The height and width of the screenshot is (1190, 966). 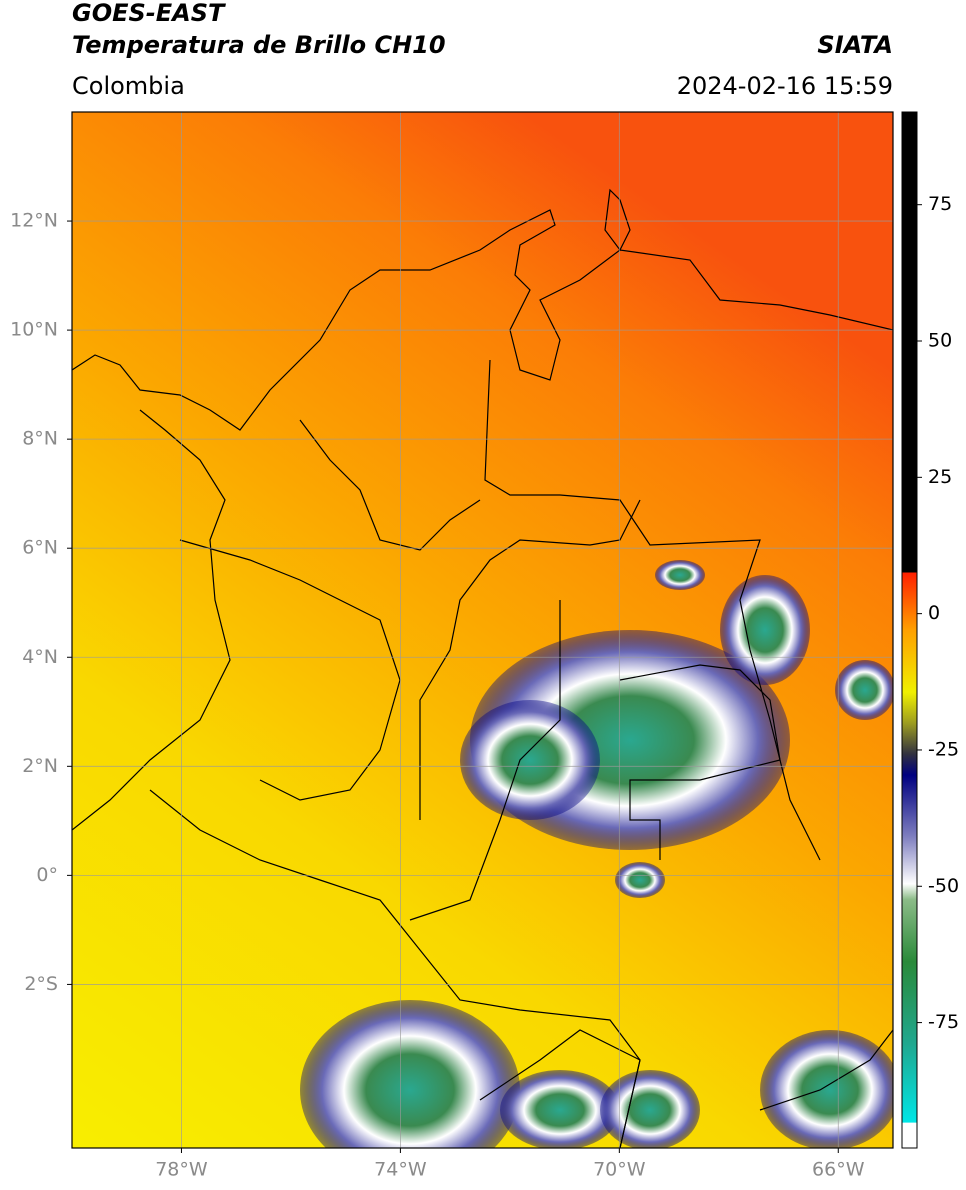 I want to click on lat-tick-label: 2°S, so click(x=41, y=984).